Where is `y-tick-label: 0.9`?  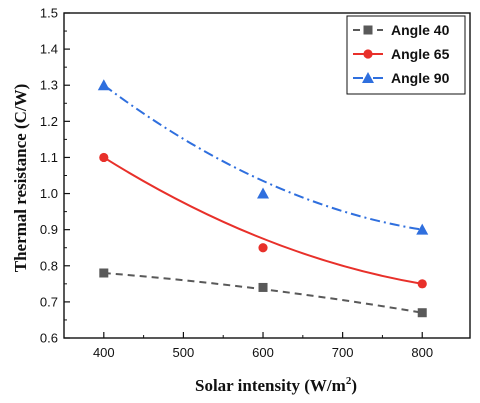 y-tick-label: 0.9 is located at coordinates (49, 229).